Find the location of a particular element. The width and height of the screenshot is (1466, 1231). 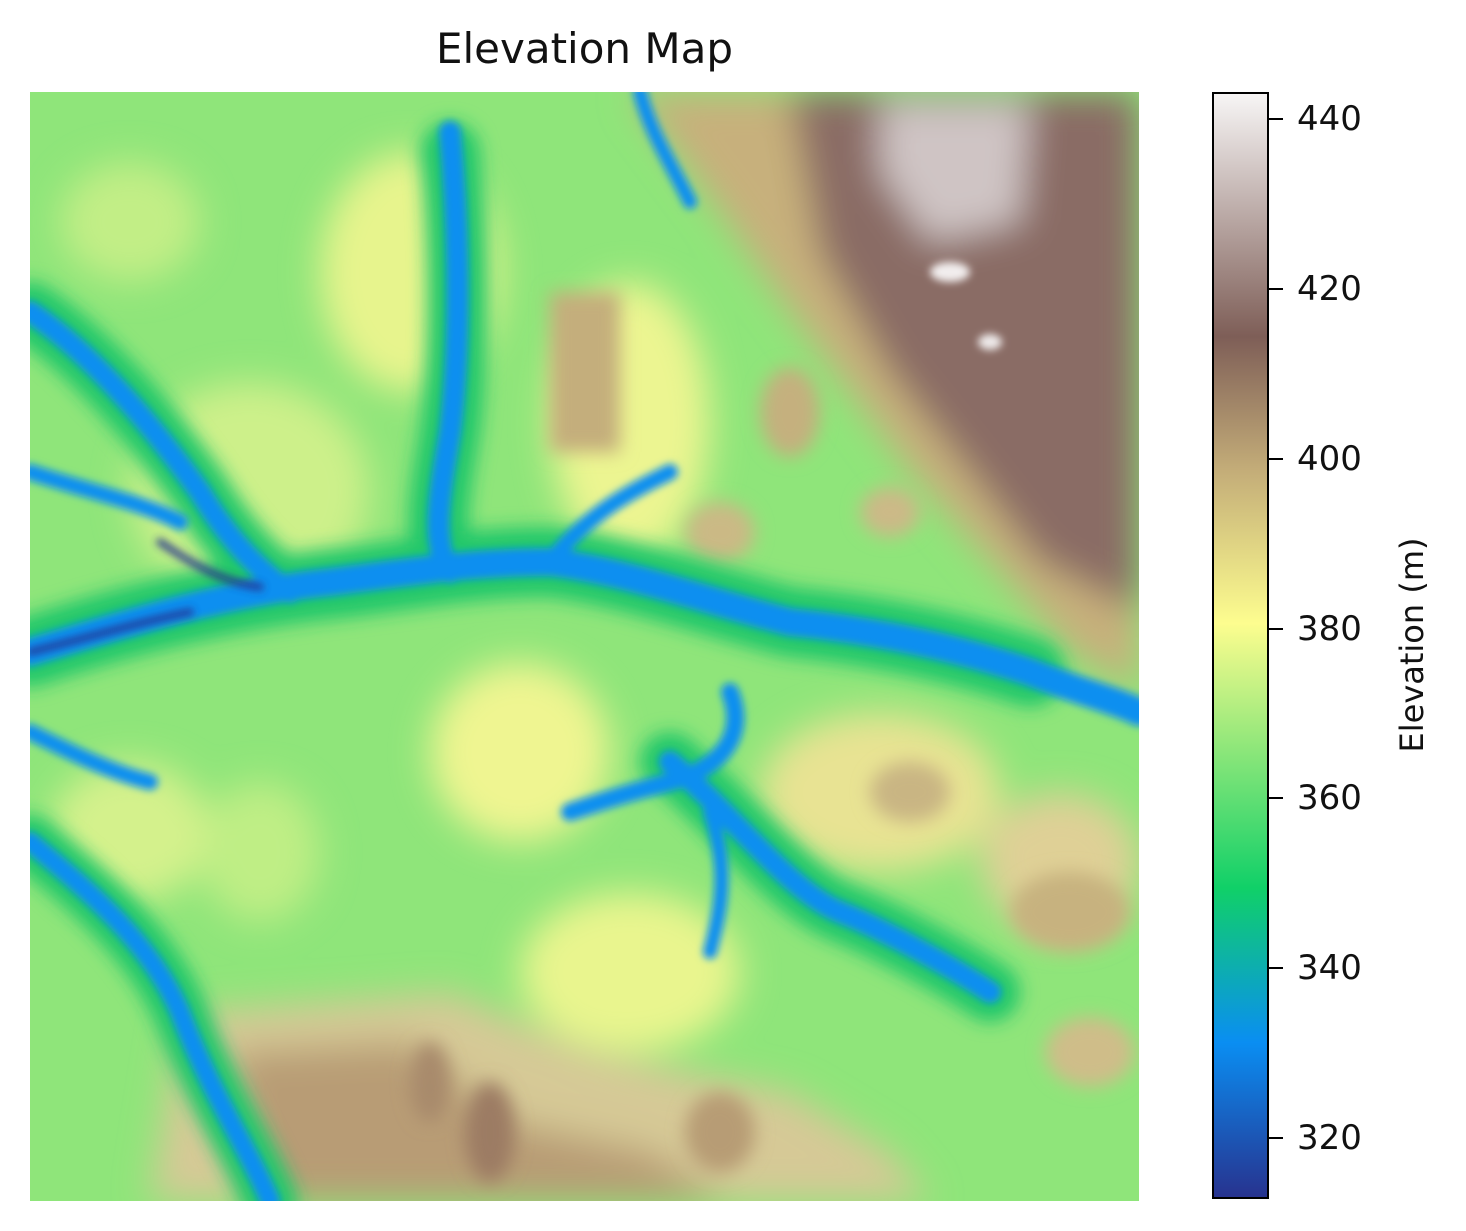

southeast-branch is located at coordinates (830, 877).